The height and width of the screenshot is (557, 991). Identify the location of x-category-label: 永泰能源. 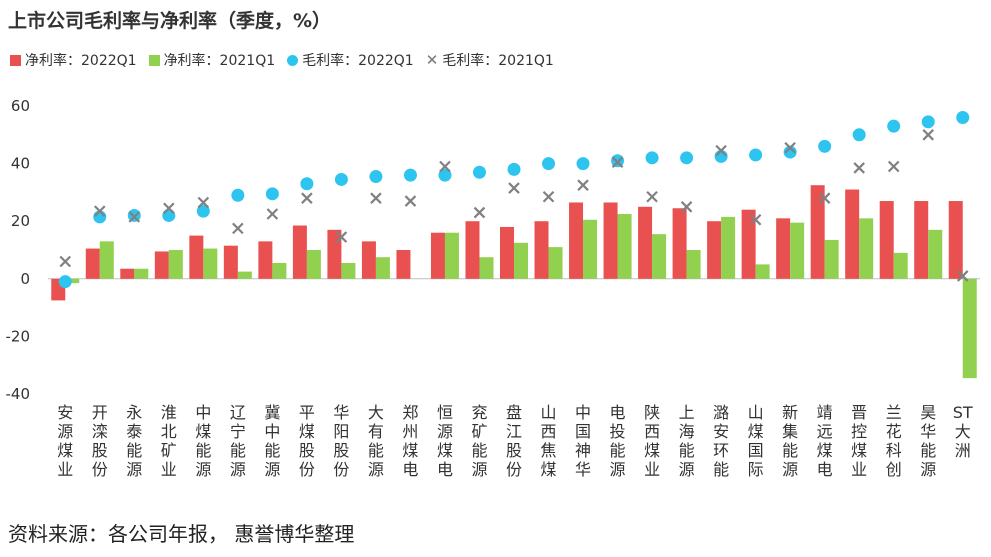
(134, 441).